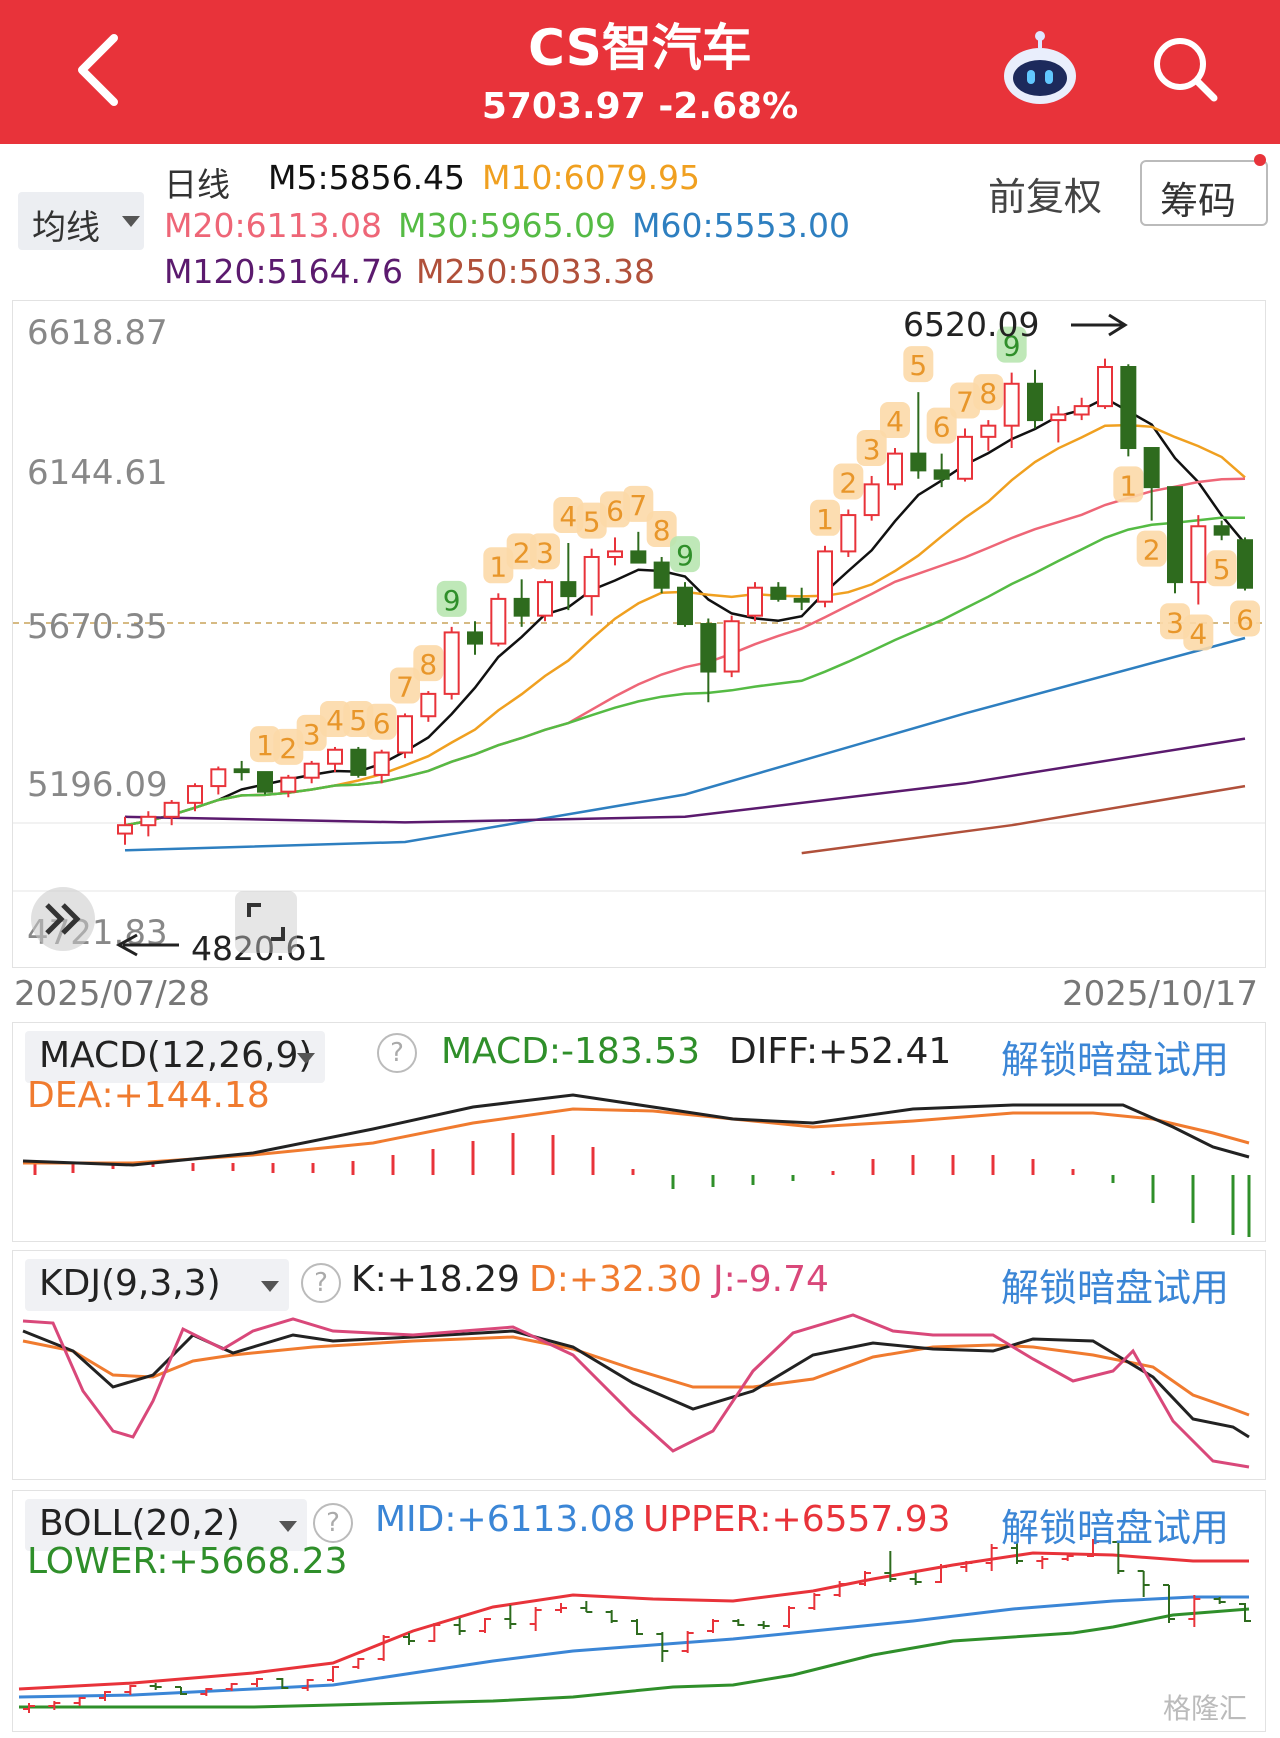  Describe the element at coordinates (895, 420) in the screenshot. I see `td-count-marker: 4` at that location.